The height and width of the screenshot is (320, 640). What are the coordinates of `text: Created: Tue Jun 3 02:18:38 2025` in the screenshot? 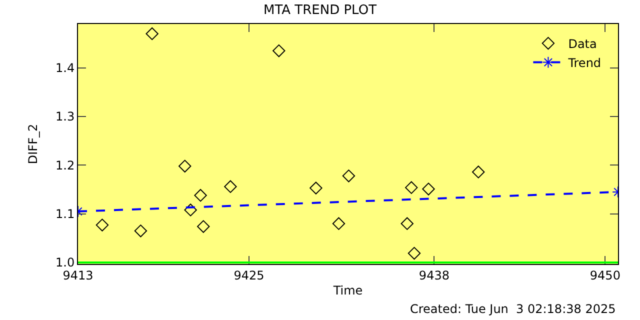 It's located at (513, 309).